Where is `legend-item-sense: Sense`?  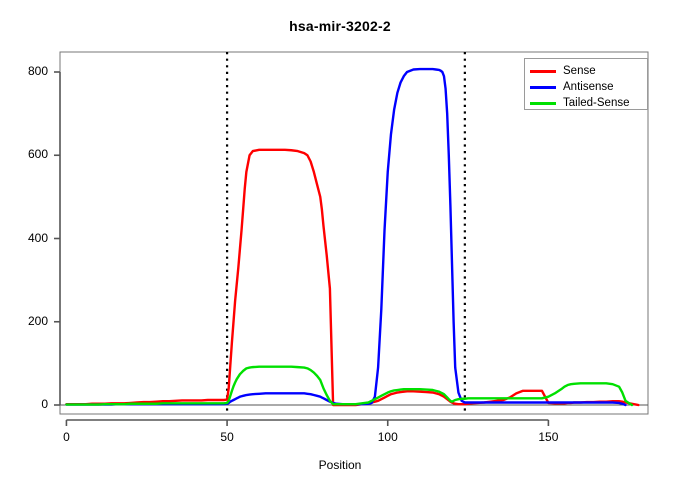
legend-item-sense: Sense is located at coordinates (586, 71).